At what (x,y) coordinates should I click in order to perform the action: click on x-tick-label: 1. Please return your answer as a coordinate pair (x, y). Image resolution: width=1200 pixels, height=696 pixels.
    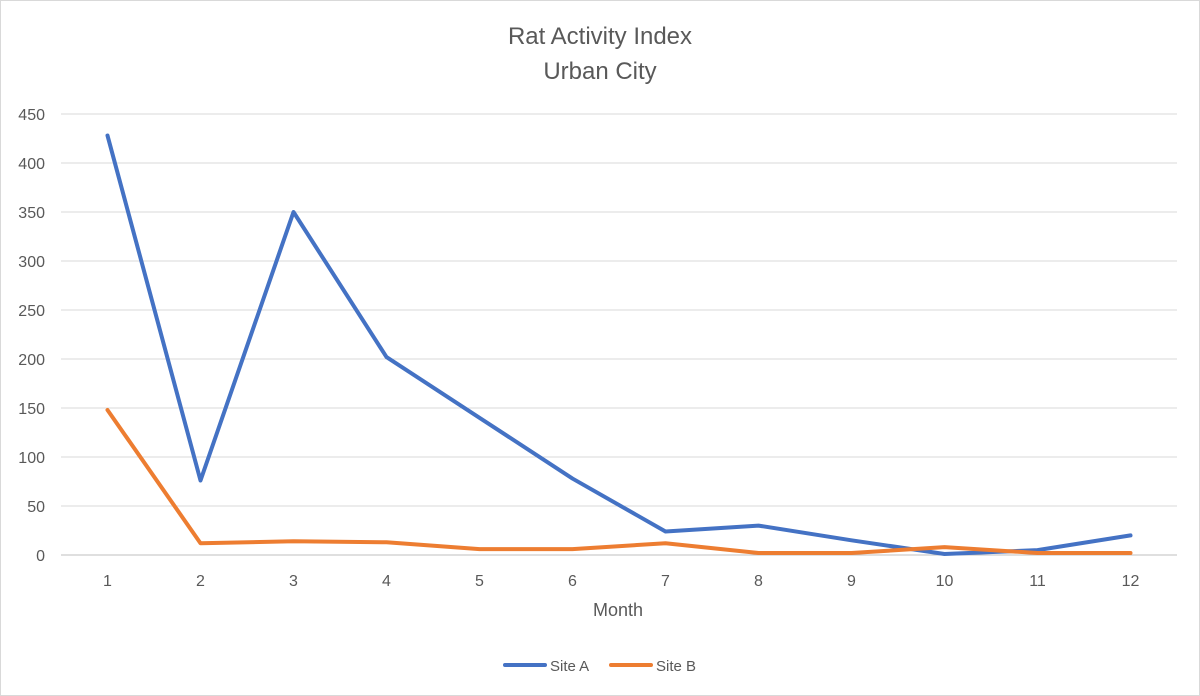
    Looking at the image, I should click on (107, 581).